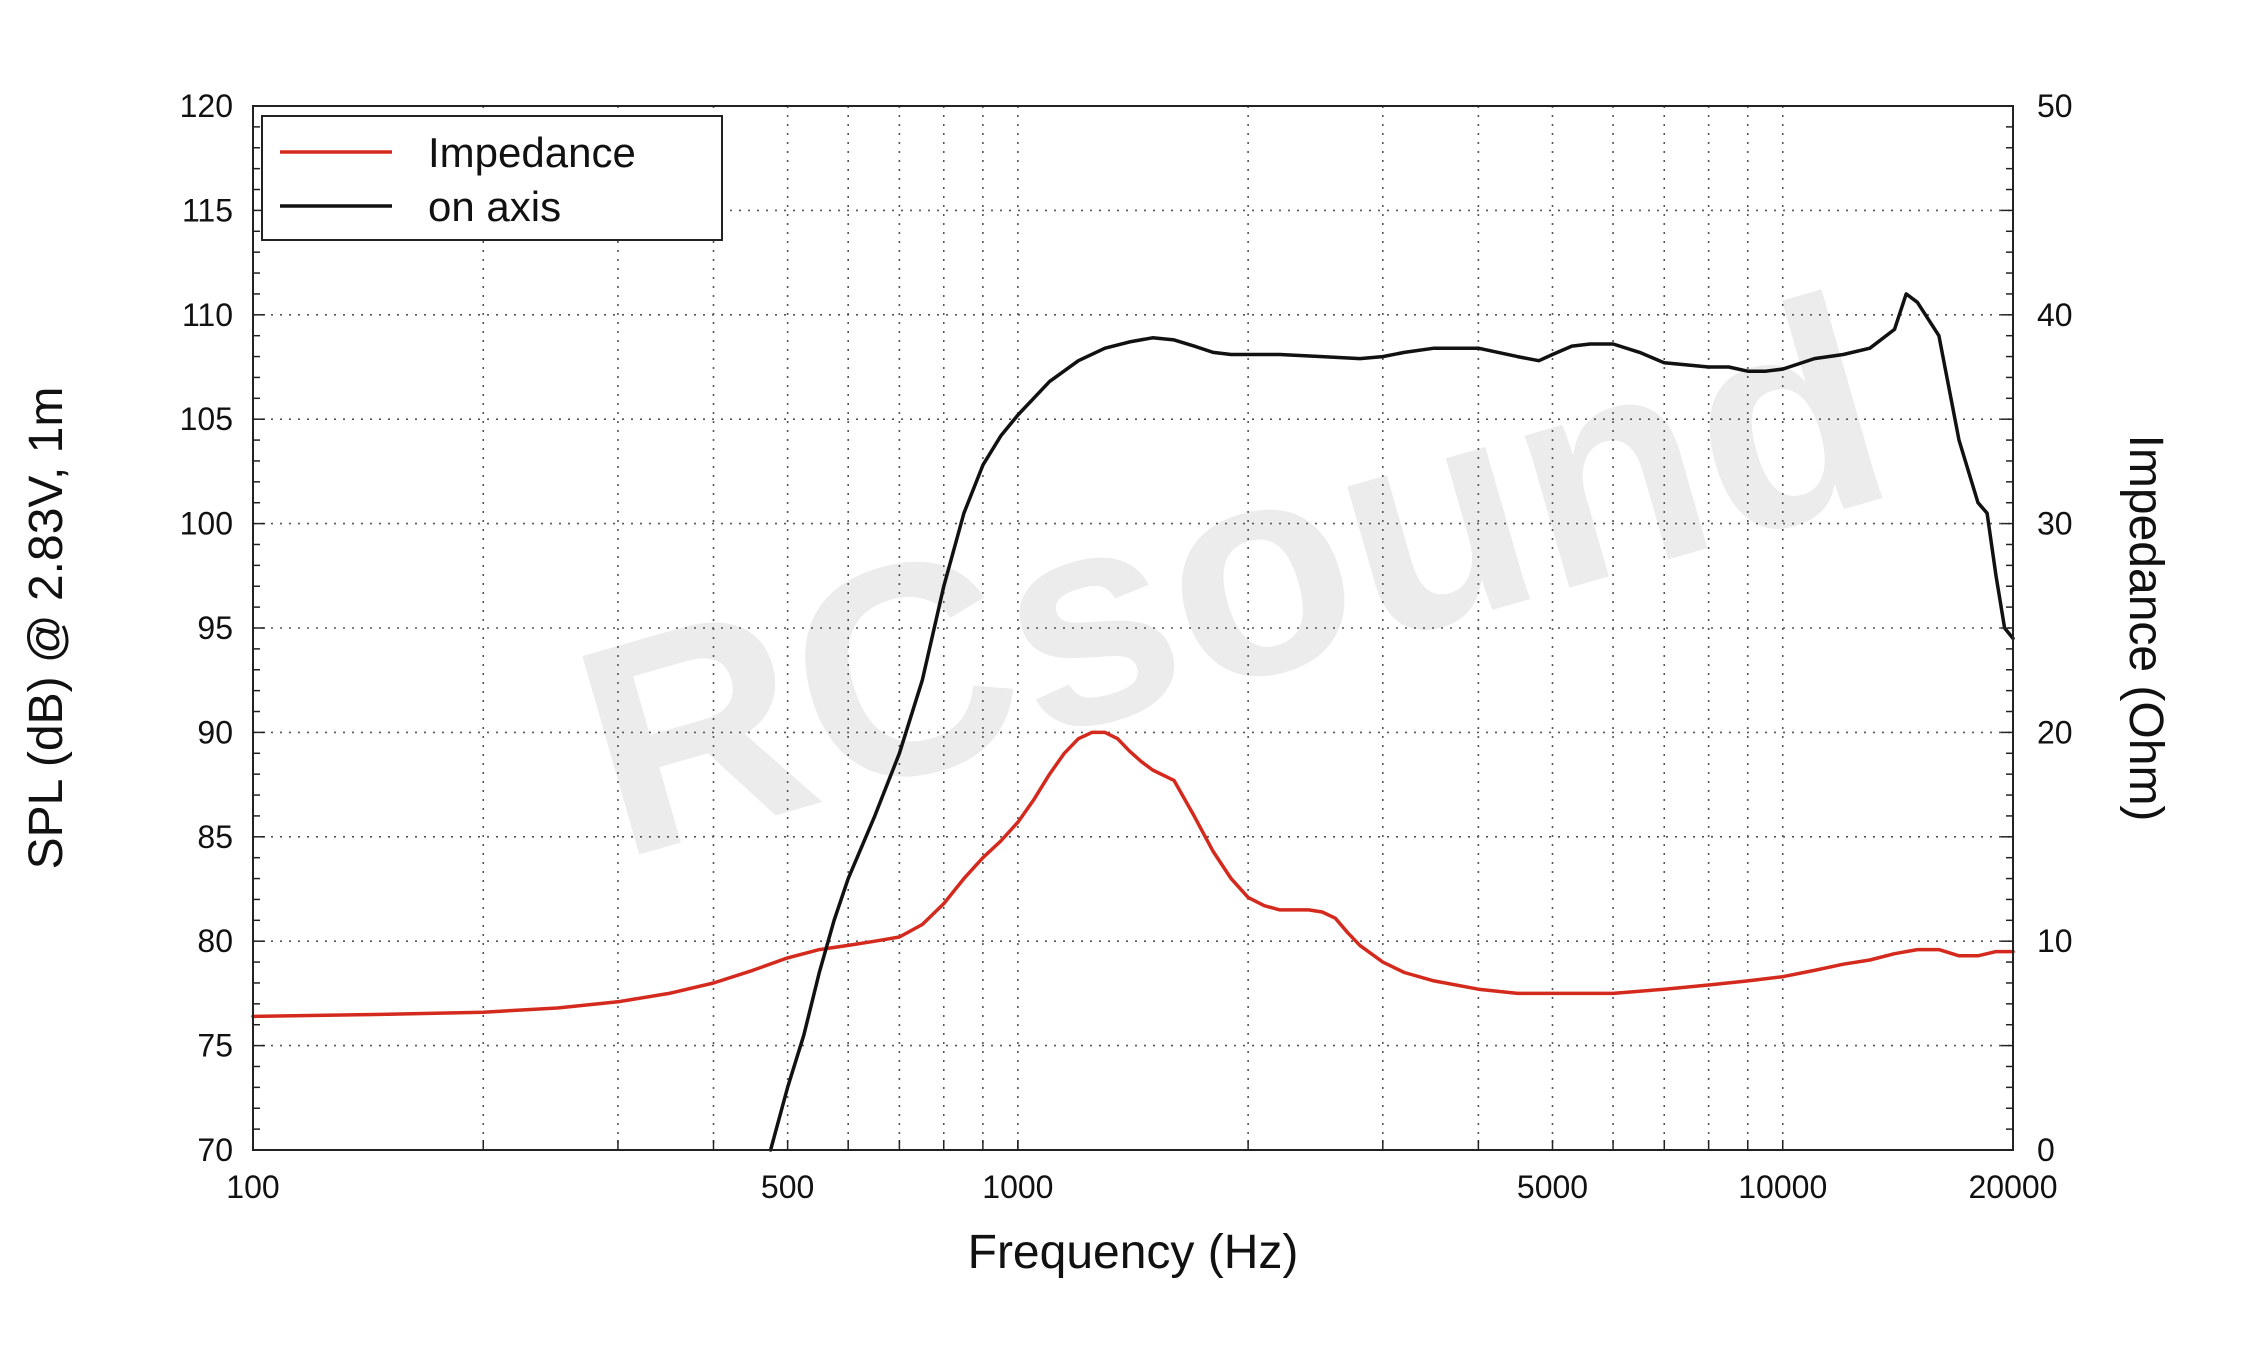 The height and width of the screenshot is (1350, 2250). Describe the element at coordinates (2055, 315) in the screenshot. I see `y2-tick-label: 40` at that location.